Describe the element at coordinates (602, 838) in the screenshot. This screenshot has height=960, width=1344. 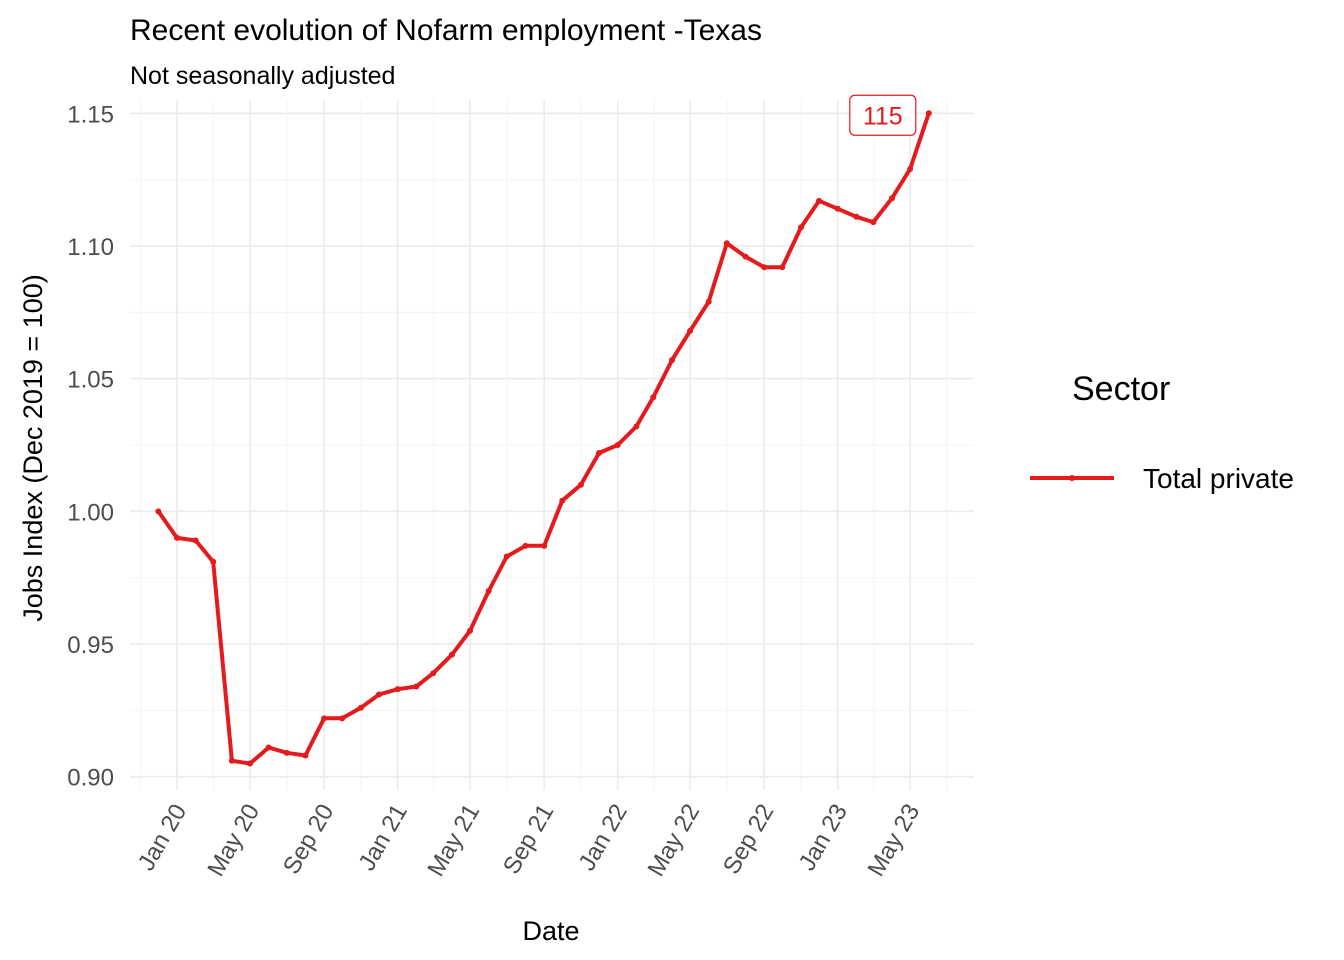
I see `x-tick-label: Jan 22` at that location.